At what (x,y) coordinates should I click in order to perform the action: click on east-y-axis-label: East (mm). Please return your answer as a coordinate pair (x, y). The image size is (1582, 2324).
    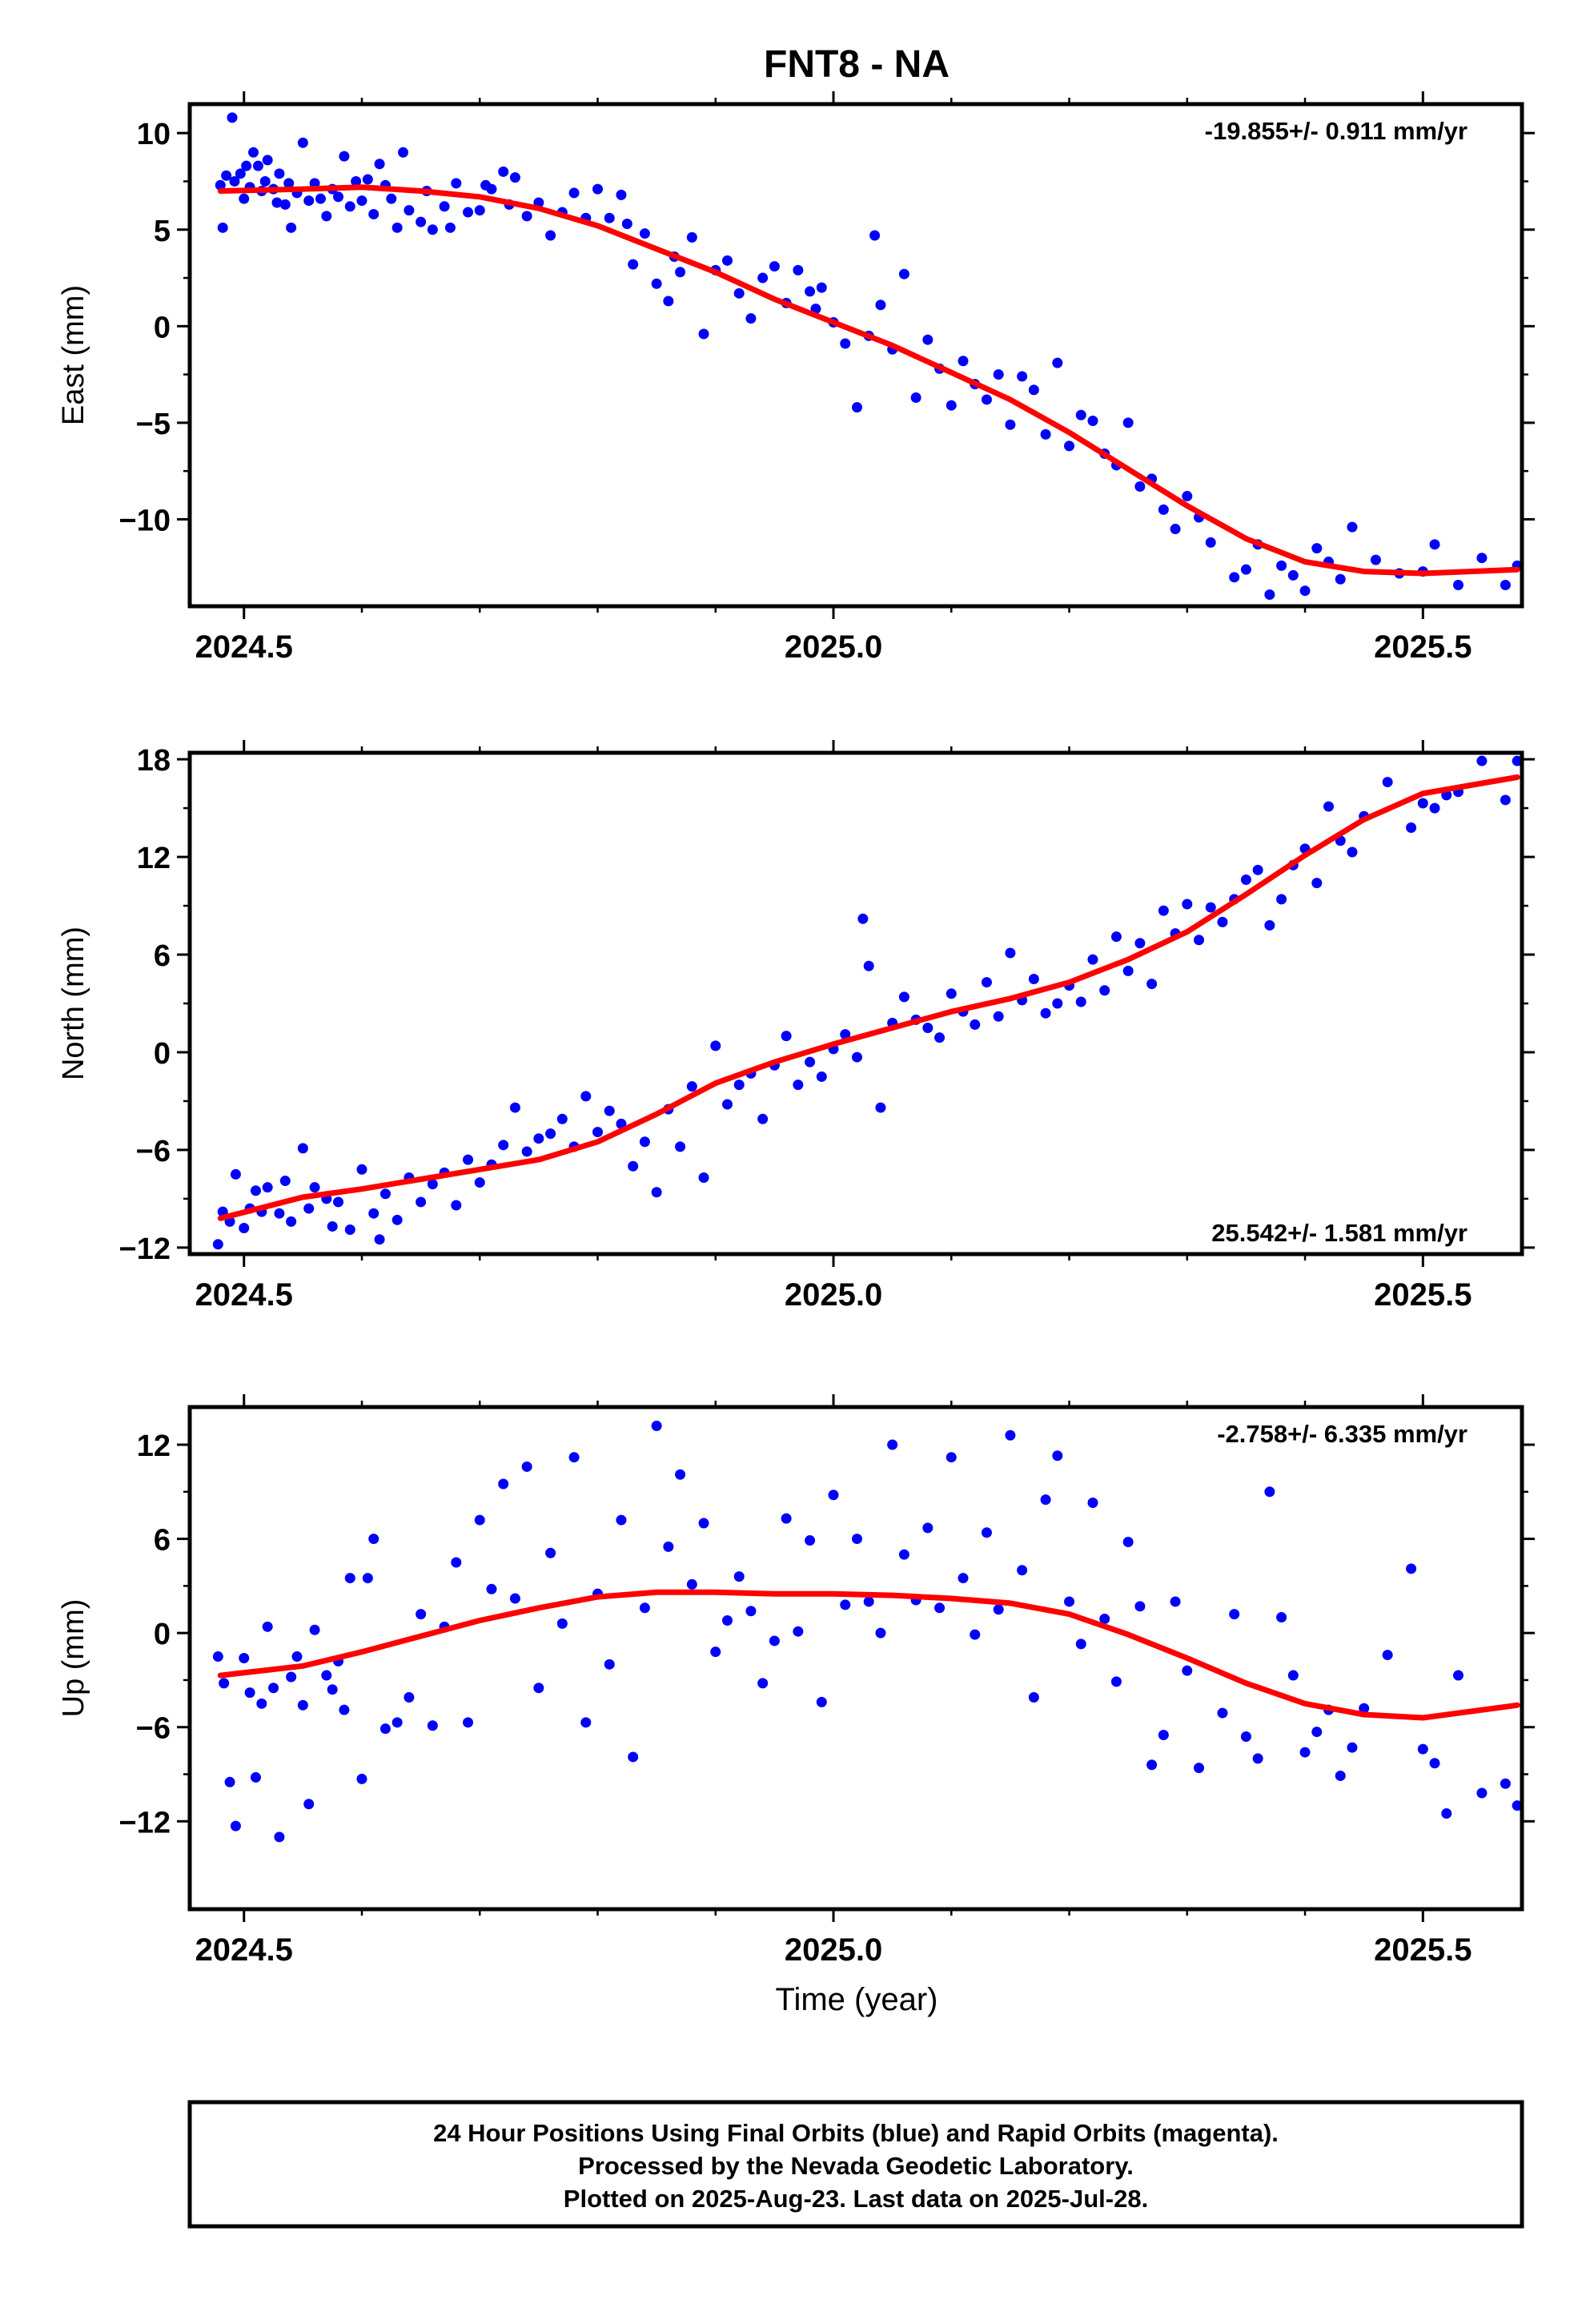
    Looking at the image, I should click on (74, 355).